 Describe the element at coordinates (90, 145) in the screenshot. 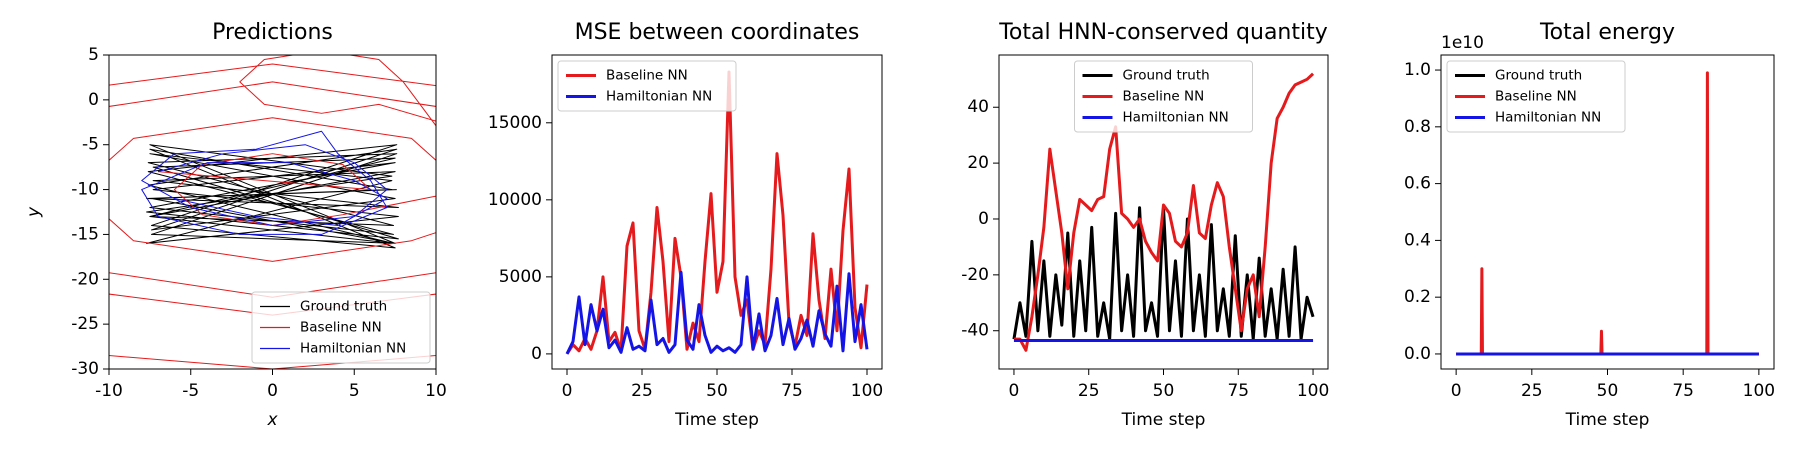

I see `y-tick-label: -5` at that location.